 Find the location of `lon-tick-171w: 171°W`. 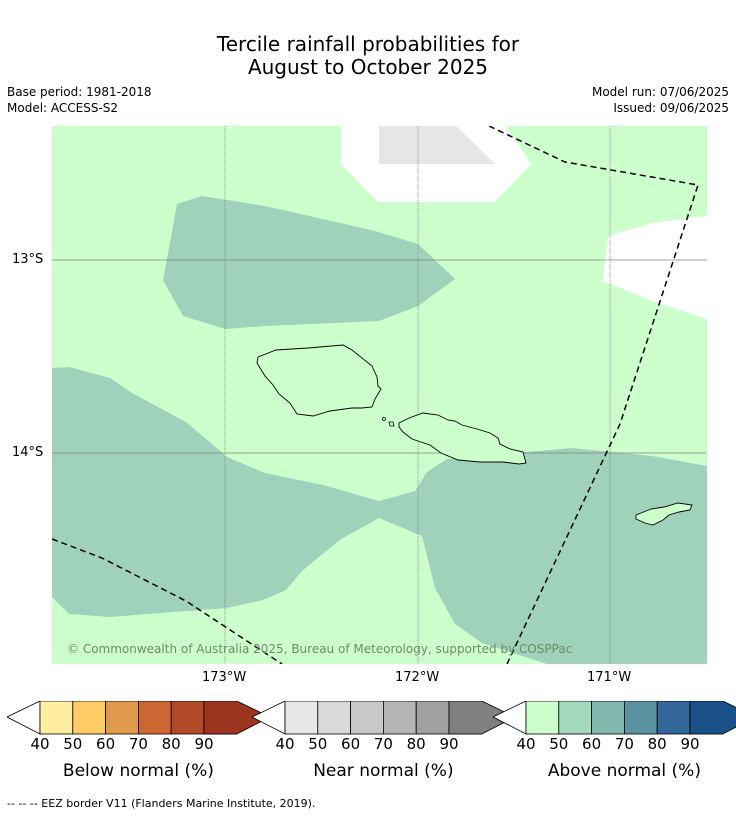

lon-tick-171w: 171°W is located at coordinates (609, 677).